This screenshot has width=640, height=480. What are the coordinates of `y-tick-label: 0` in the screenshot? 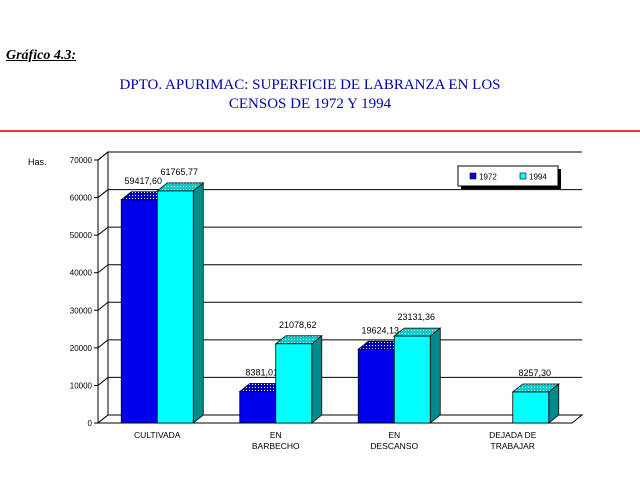 It's located at (90, 423).